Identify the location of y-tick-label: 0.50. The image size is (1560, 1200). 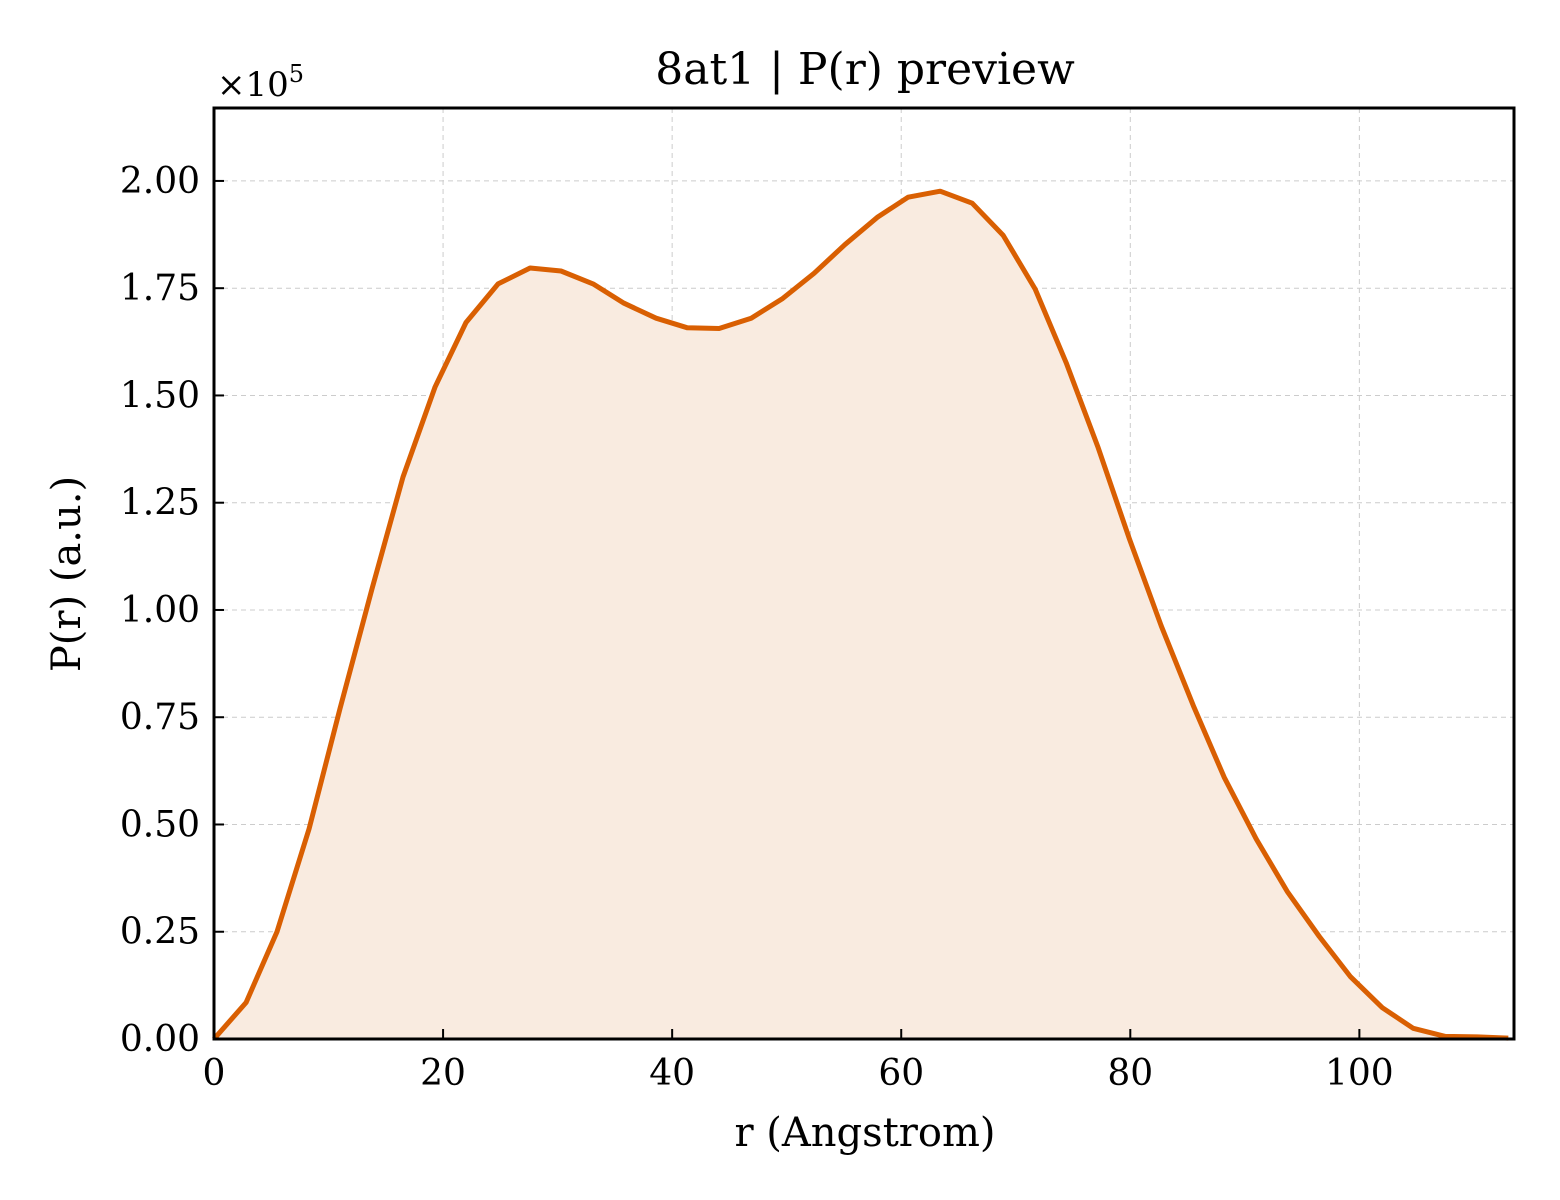
(160, 824).